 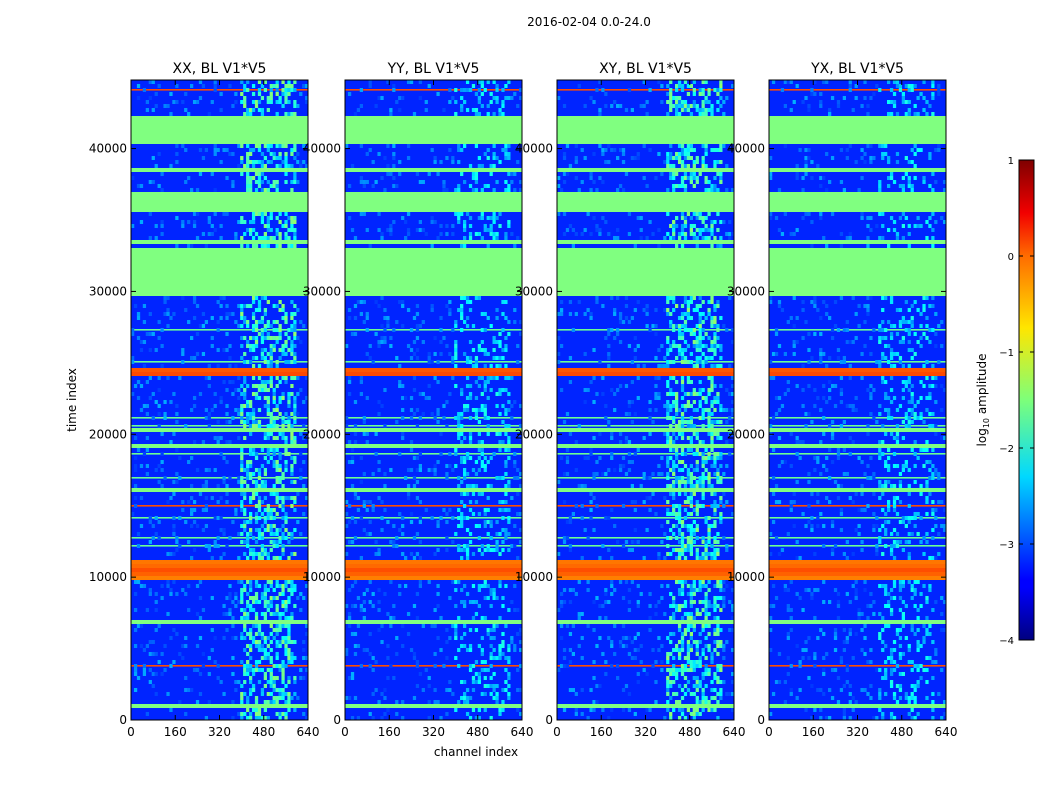 I want to click on heatmap-row-line, so click(x=219, y=478).